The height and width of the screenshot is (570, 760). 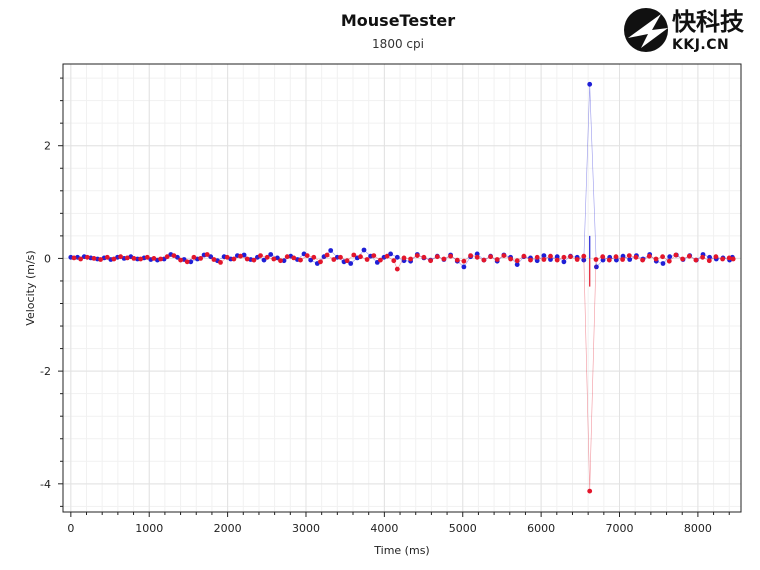 What do you see at coordinates (47, 258) in the screenshot?
I see `y-tick-label: 0` at bounding box center [47, 258].